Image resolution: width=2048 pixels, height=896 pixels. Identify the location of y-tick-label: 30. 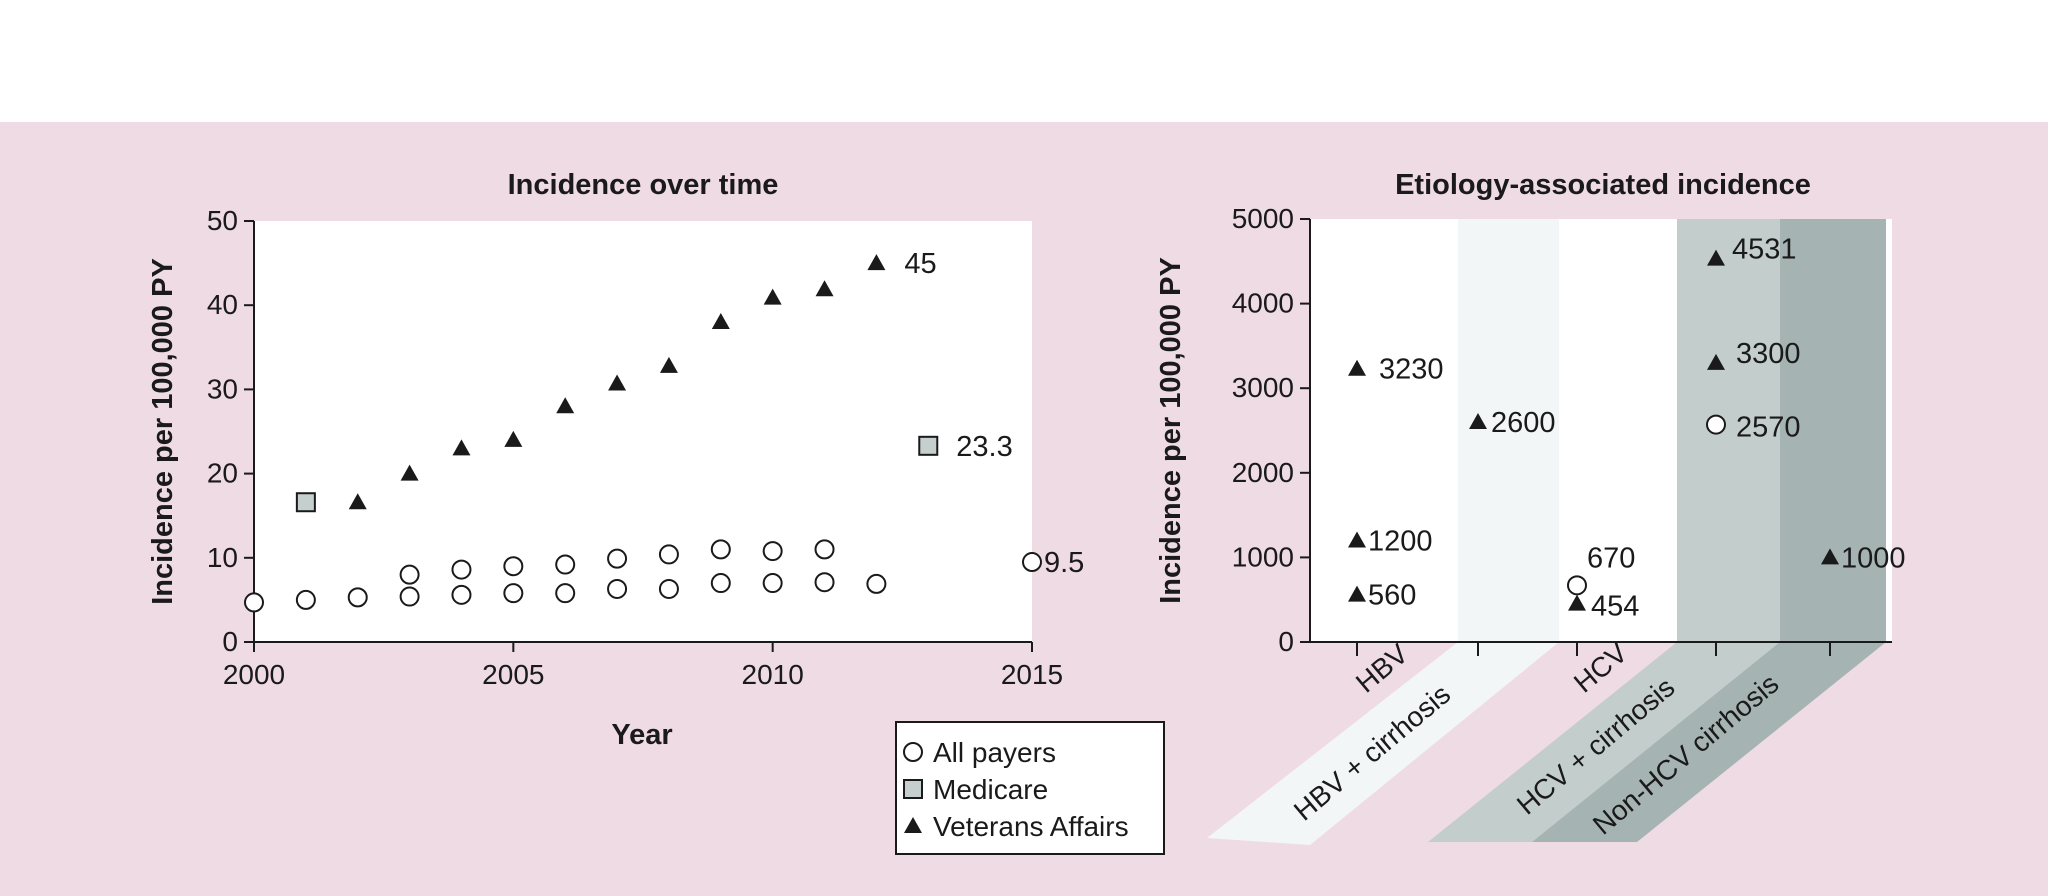
(222, 388).